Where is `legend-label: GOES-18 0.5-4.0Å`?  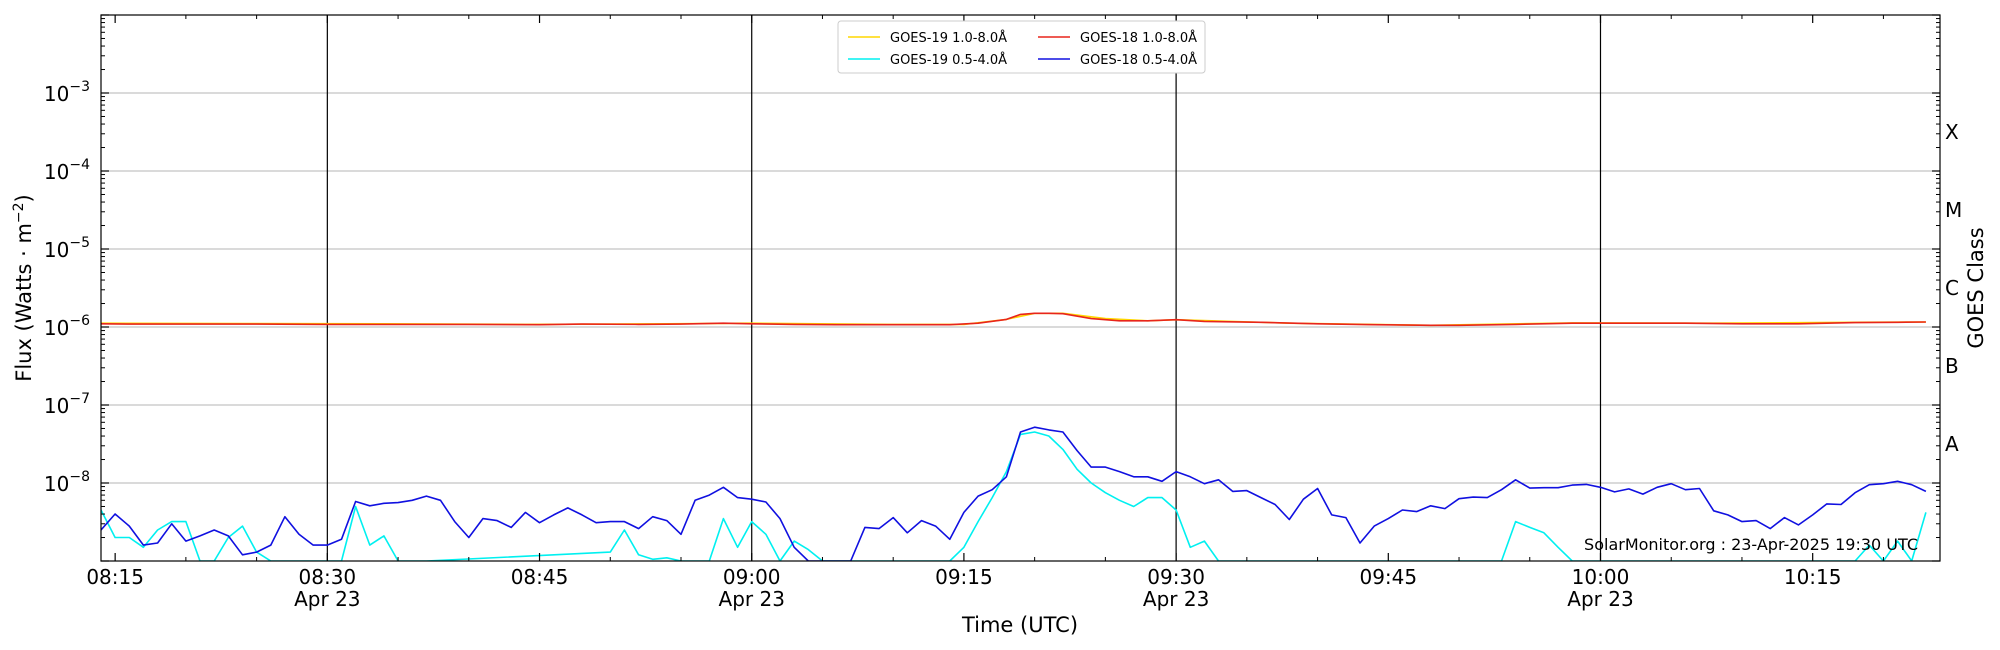 legend-label: GOES-18 0.5-4.0Å is located at coordinates (1138, 60).